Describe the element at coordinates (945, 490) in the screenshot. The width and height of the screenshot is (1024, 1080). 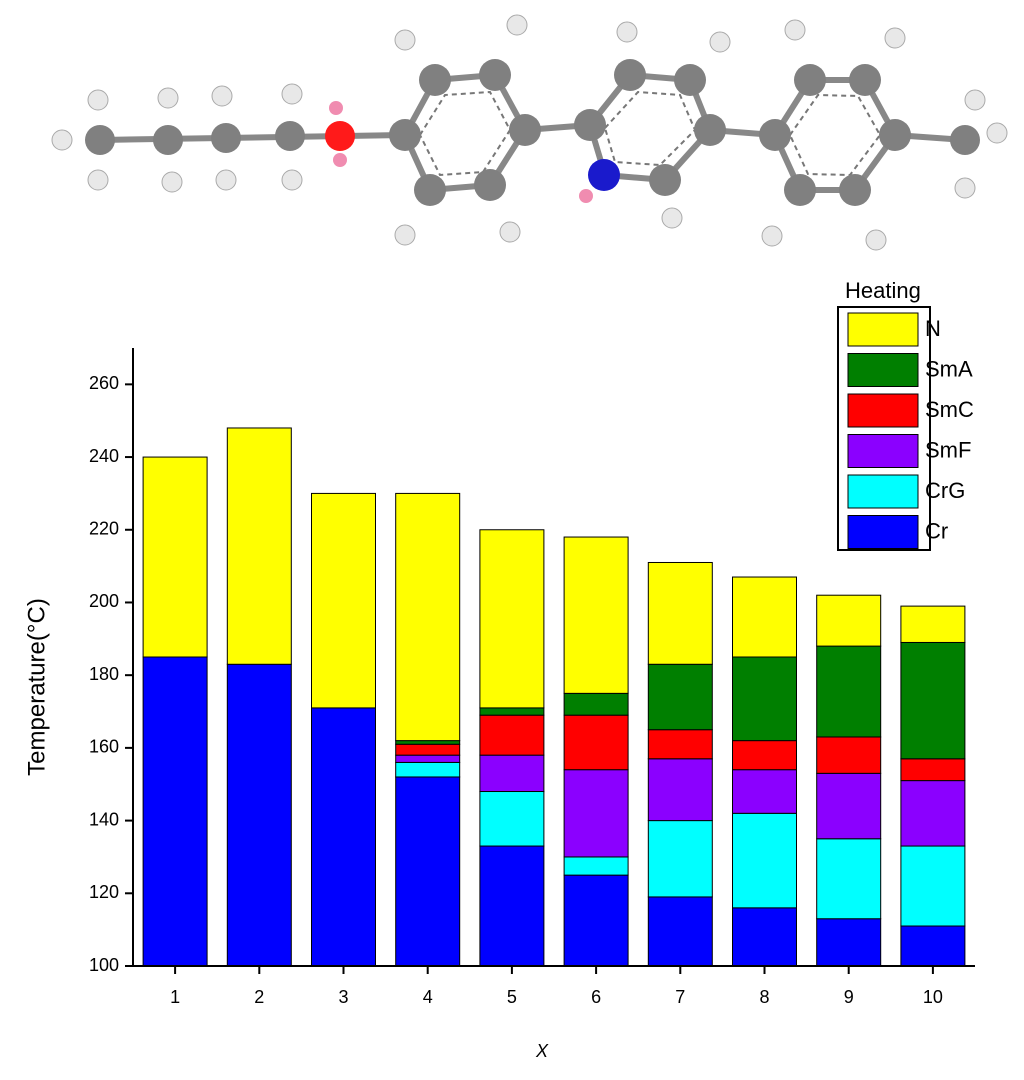
I see `legend-label: CrG` at that location.